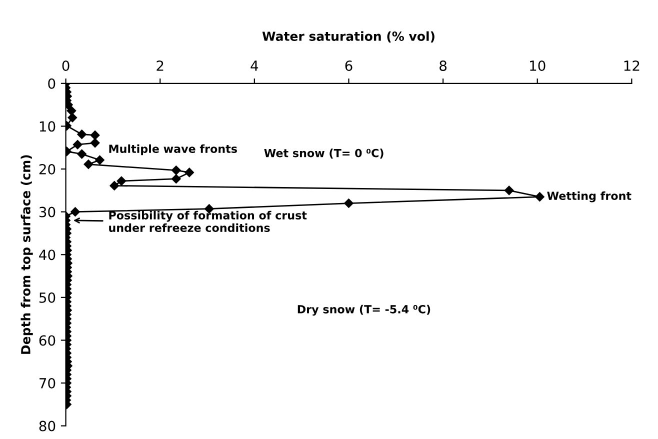 The width and height of the screenshot is (658, 439). What do you see at coordinates (48, 383) in the screenshot?
I see `y-tick-label: 70` at bounding box center [48, 383].